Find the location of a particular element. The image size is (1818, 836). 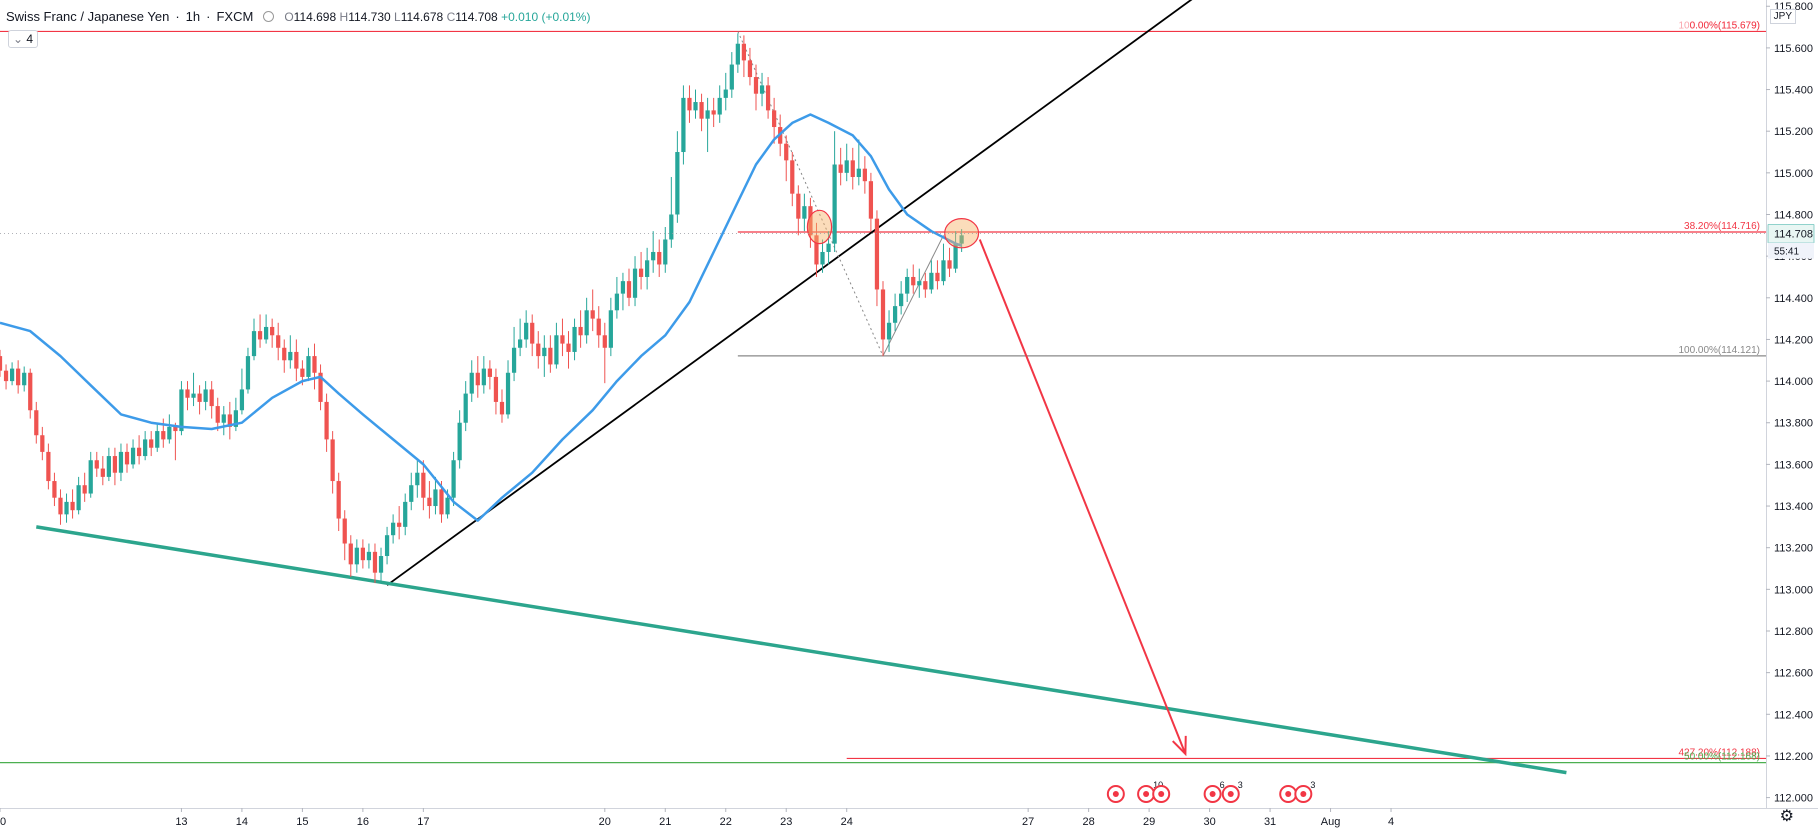

exchange-label: FXCM is located at coordinates (235, 16).